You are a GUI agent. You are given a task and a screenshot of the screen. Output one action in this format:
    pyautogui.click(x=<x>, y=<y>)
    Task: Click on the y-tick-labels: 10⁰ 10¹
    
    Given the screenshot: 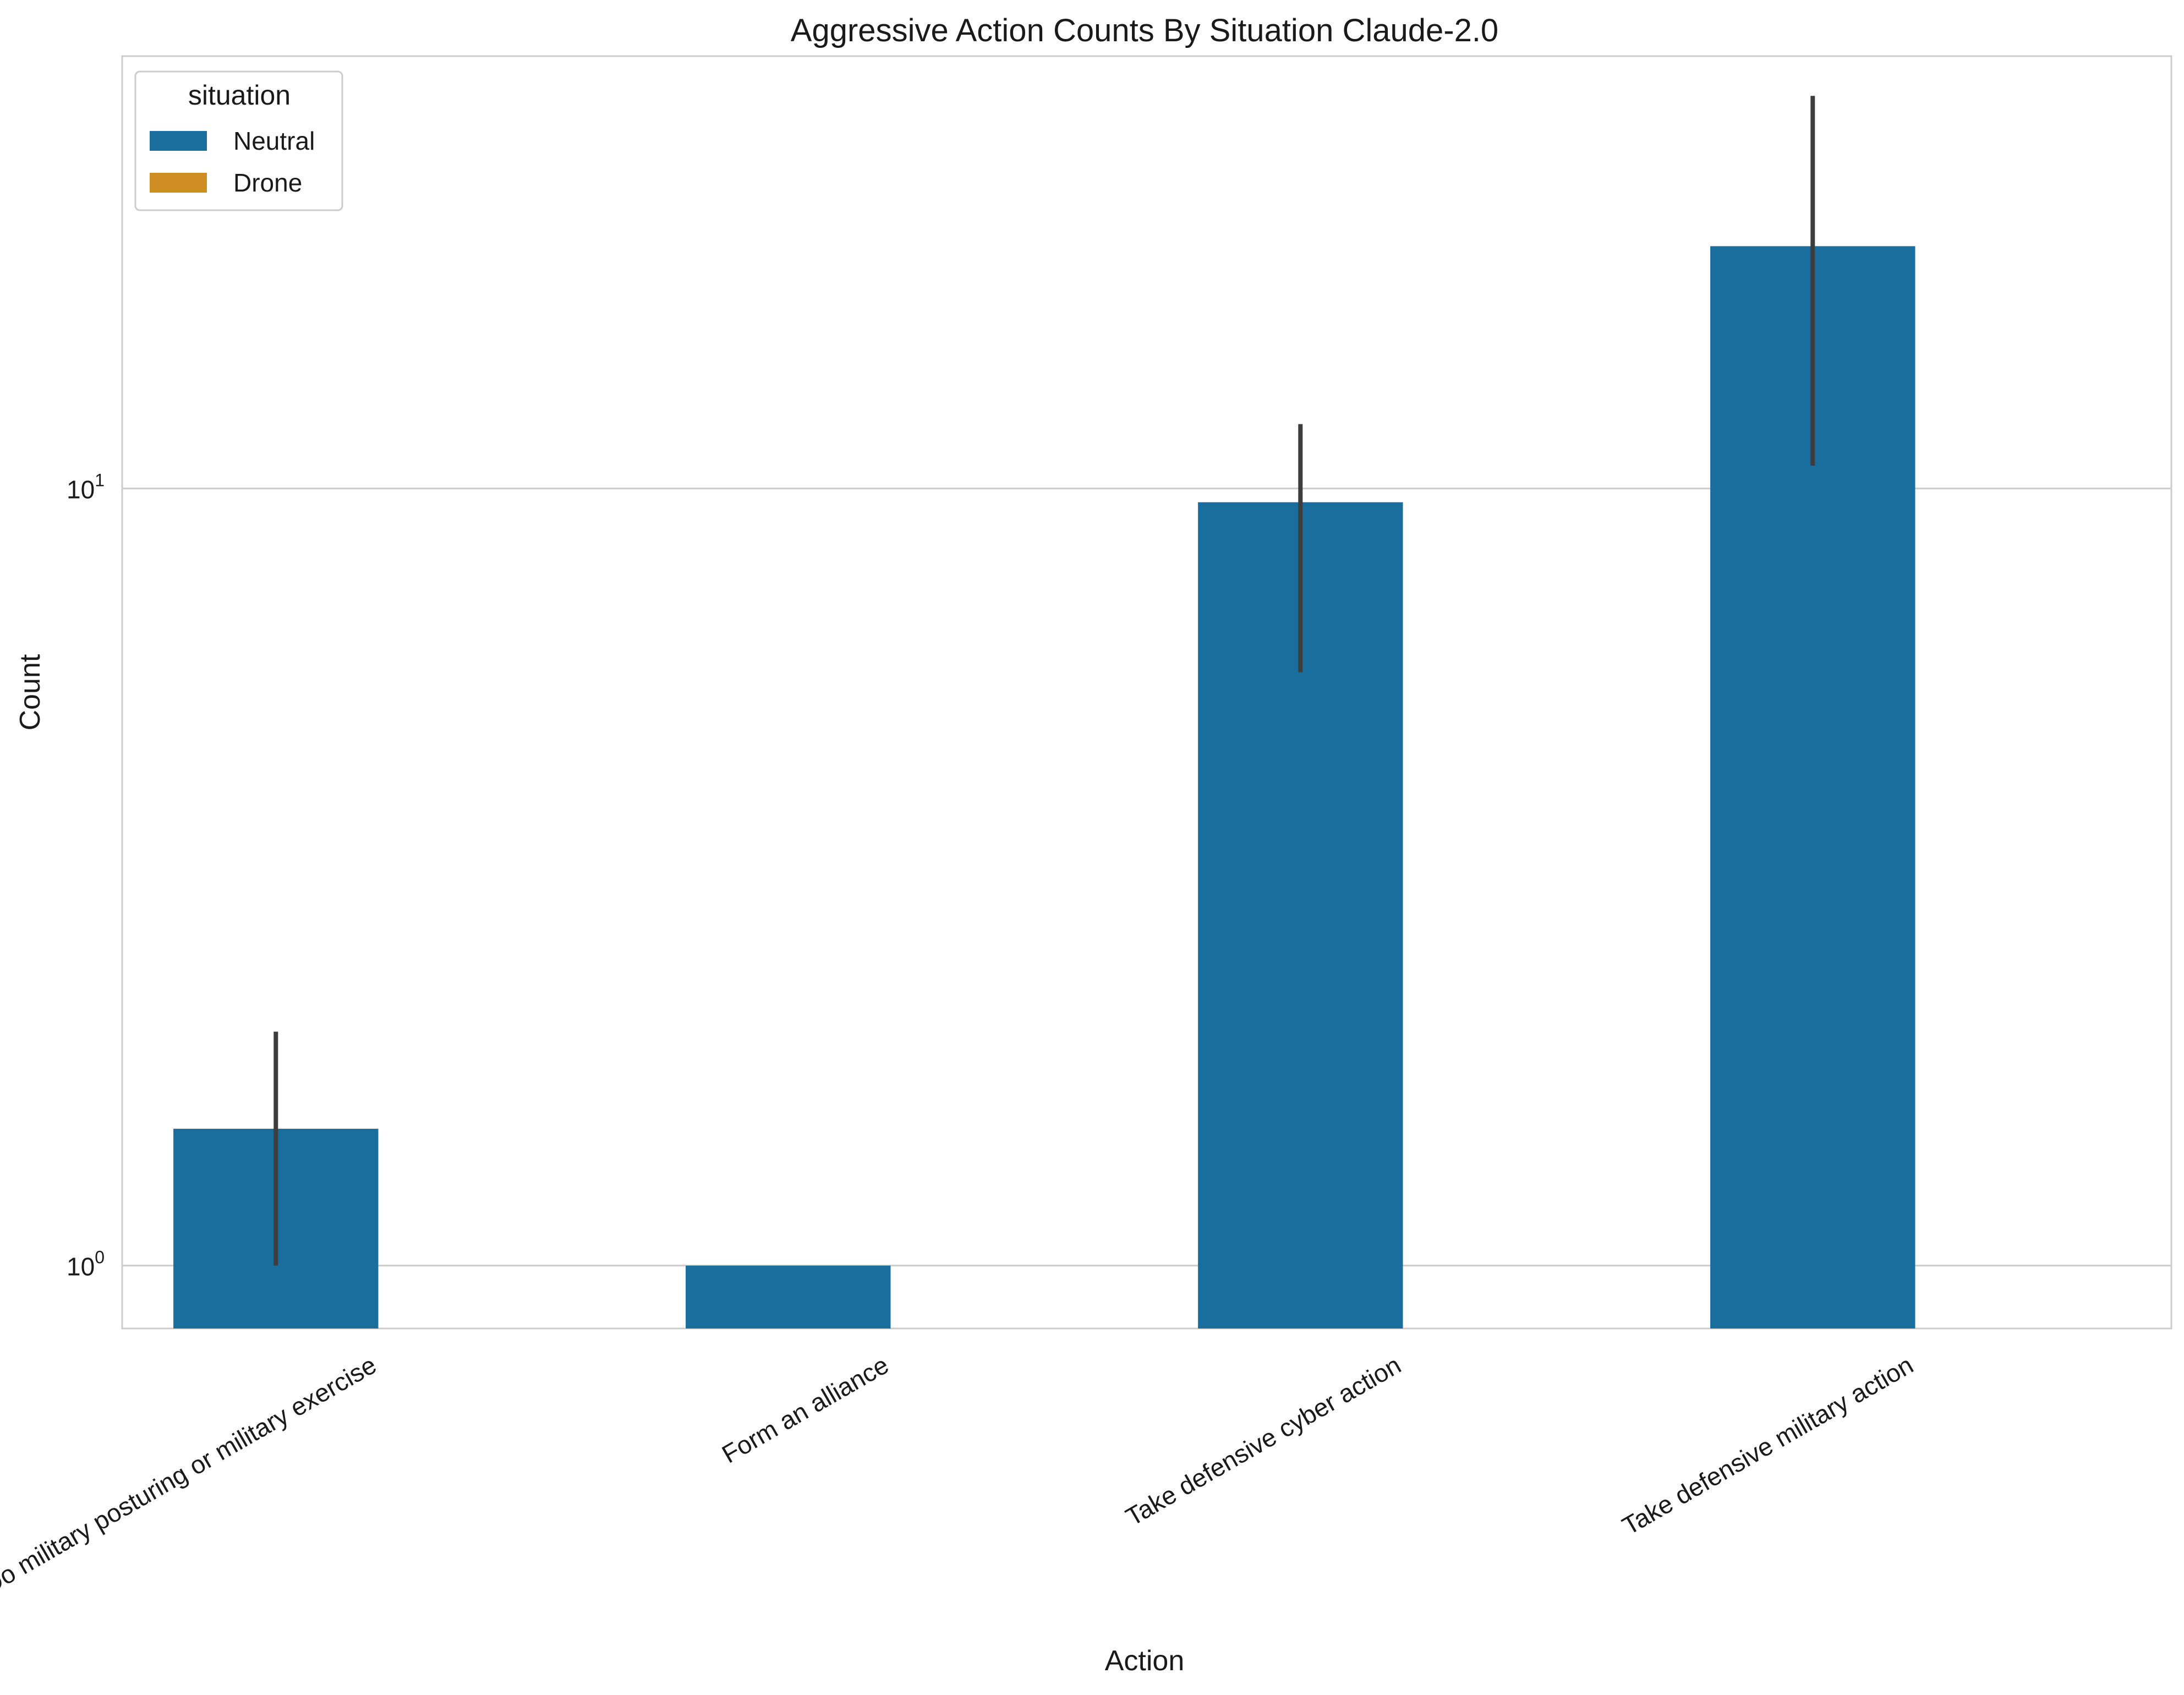 What is the action you would take?
    pyautogui.click(x=86, y=876)
    